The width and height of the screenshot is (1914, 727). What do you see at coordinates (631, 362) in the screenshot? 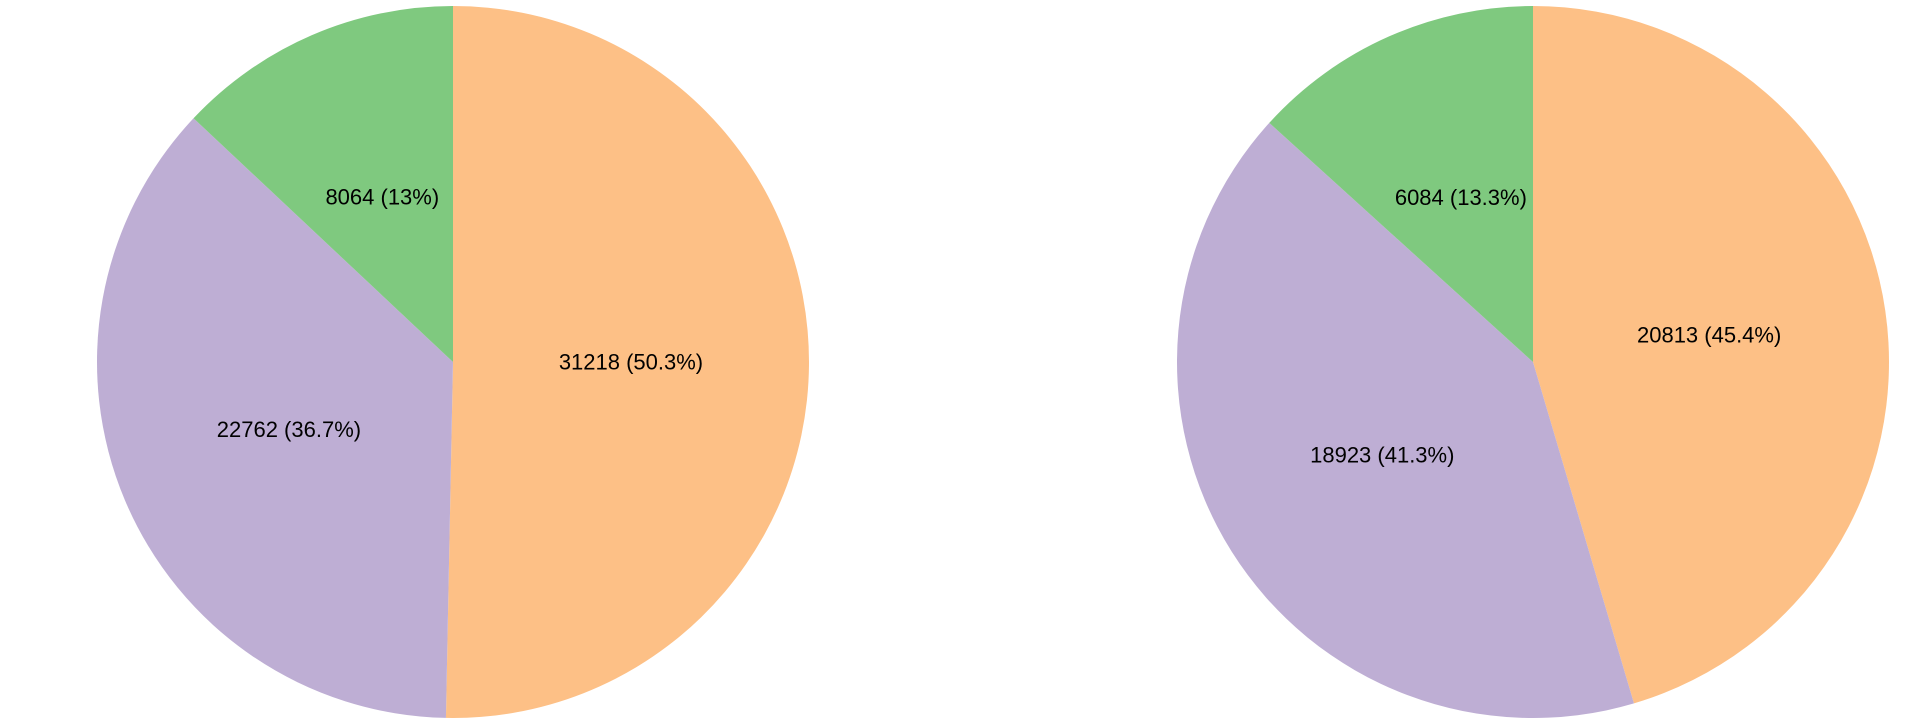
I see `pie-0-slice-0-label: 31218 (50.3%)` at bounding box center [631, 362].